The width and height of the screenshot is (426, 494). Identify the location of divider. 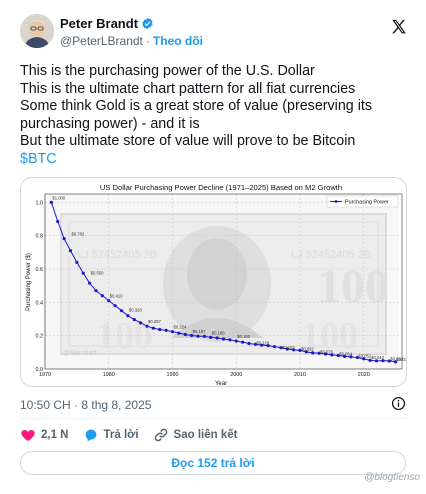
(213, 418).